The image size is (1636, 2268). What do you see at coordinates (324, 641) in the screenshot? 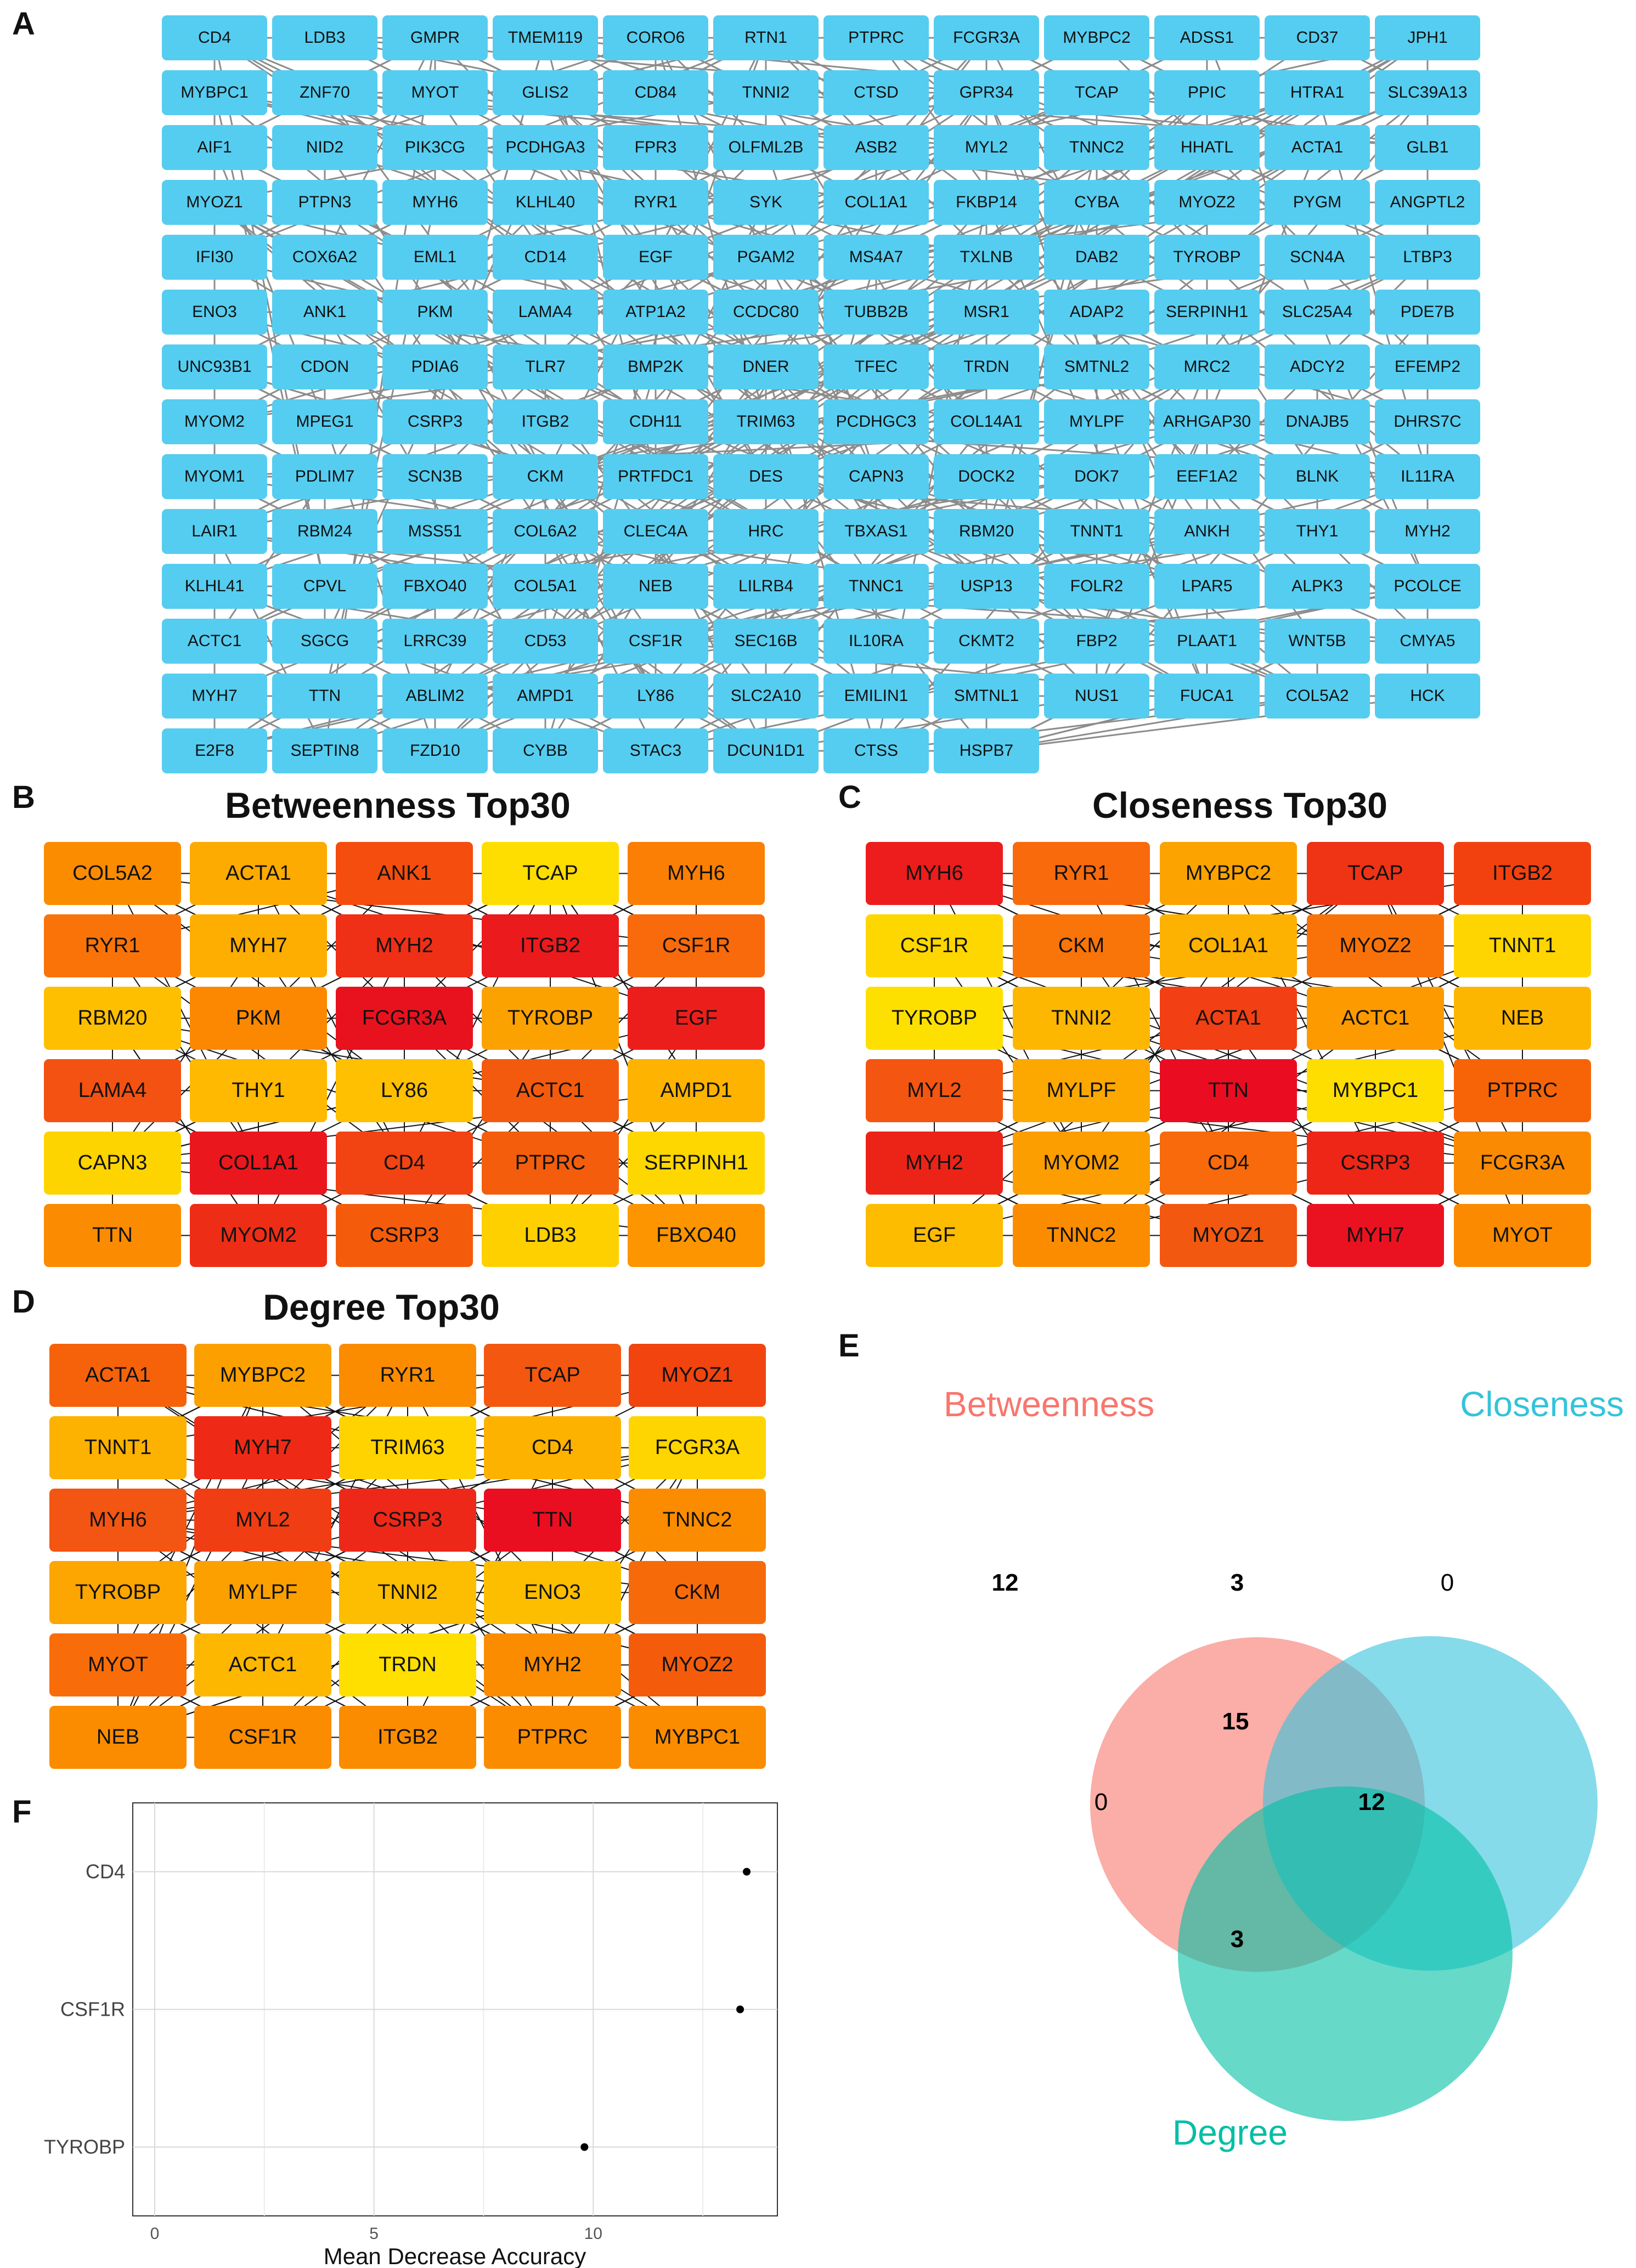
I see `gene-node: SGCG` at bounding box center [324, 641].